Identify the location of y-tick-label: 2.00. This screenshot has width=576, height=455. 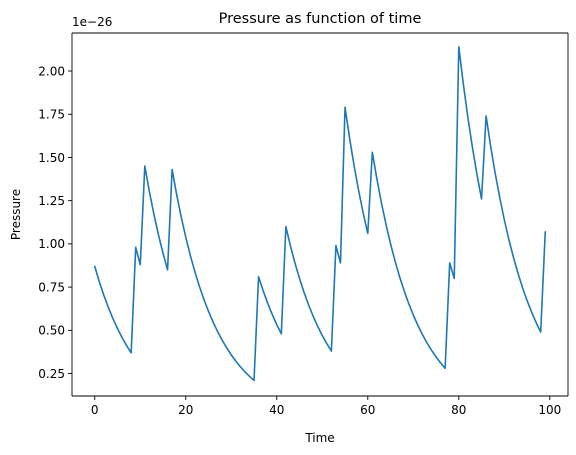
(51, 71).